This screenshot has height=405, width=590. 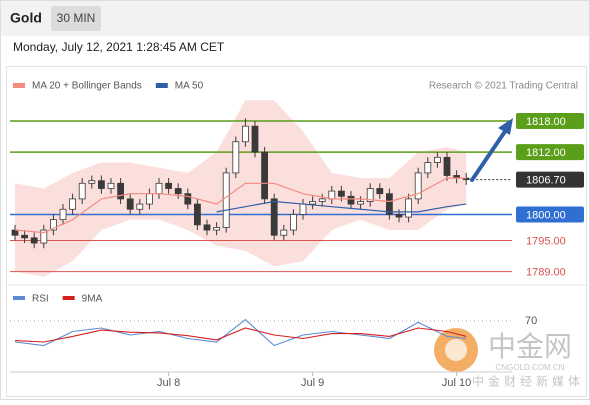 What do you see at coordinates (546, 273) in the screenshot?
I see `level-label: 1789.00` at bounding box center [546, 273].